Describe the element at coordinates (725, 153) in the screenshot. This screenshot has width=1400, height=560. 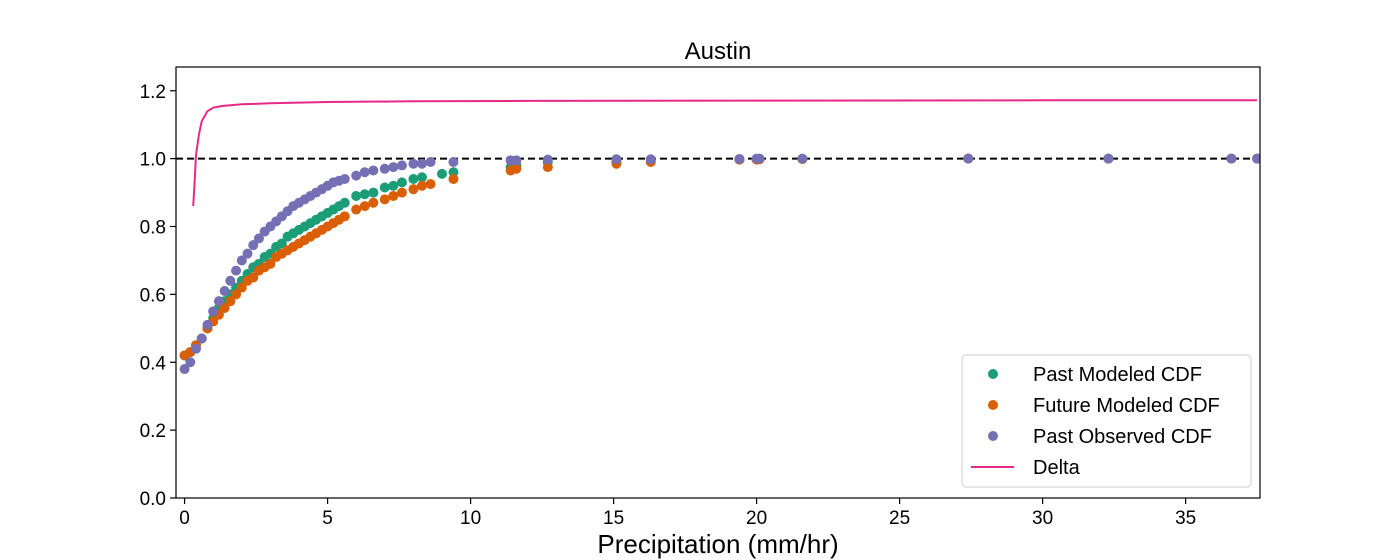
I see `delta-line` at that location.